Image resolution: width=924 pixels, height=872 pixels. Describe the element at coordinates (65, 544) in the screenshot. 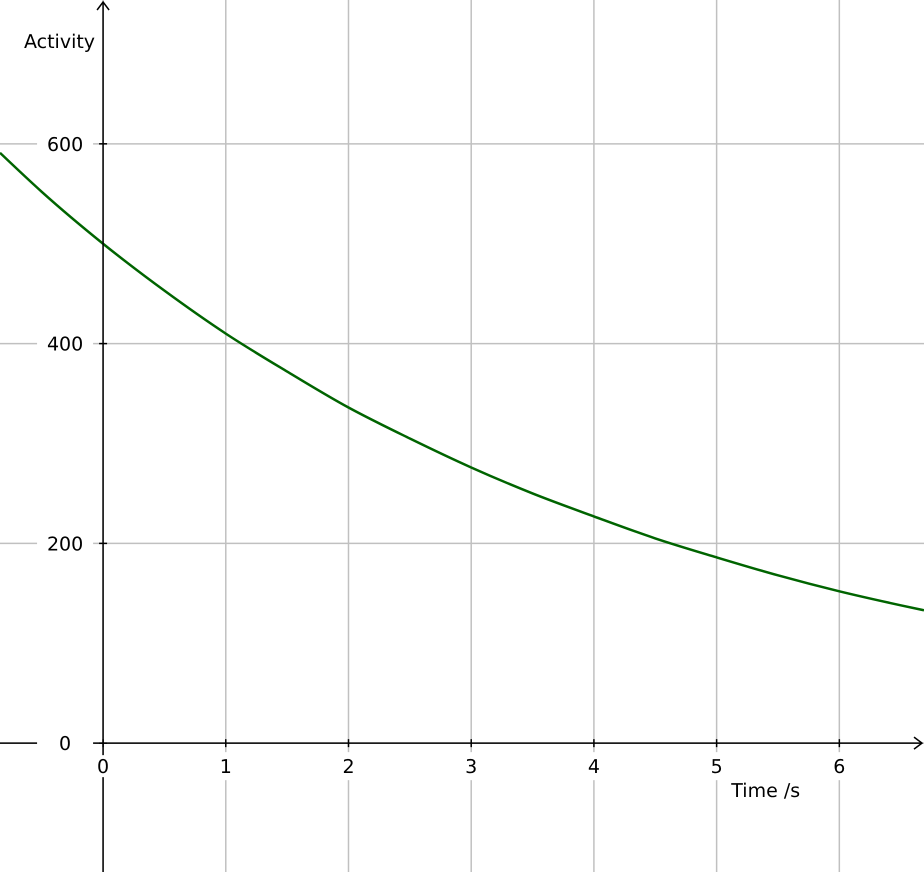

I see `y-tick-label: 200` at that location.